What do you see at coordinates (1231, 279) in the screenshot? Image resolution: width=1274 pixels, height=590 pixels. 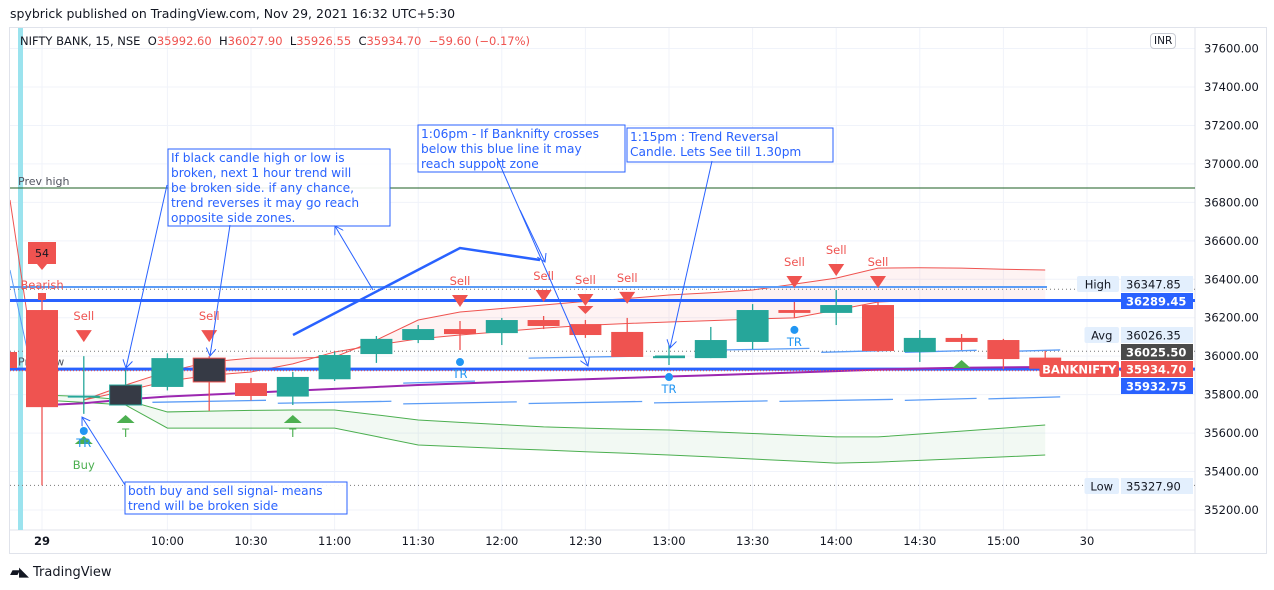 I see `price-tick-label: 36400.00` at bounding box center [1231, 279].